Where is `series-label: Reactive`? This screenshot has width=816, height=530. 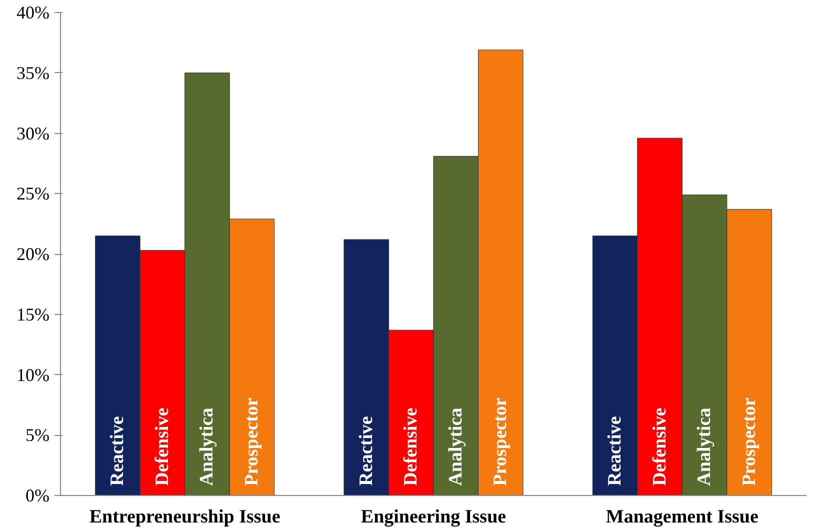
series-label: Reactive is located at coordinates (117, 451).